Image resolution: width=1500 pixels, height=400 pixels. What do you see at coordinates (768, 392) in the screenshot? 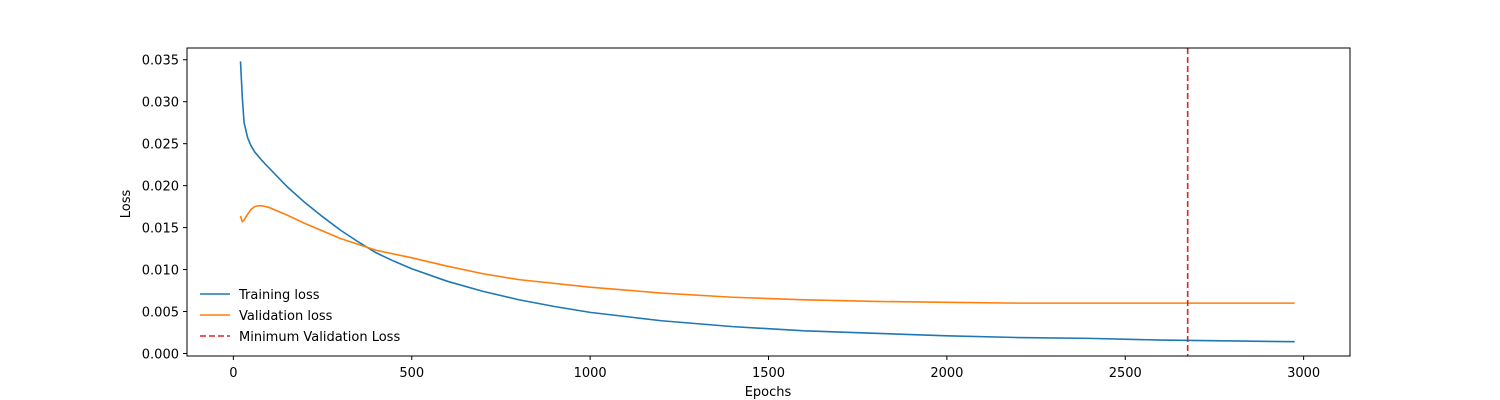
I see `x-axis-title: Epochs` at bounding box center [768, 392].